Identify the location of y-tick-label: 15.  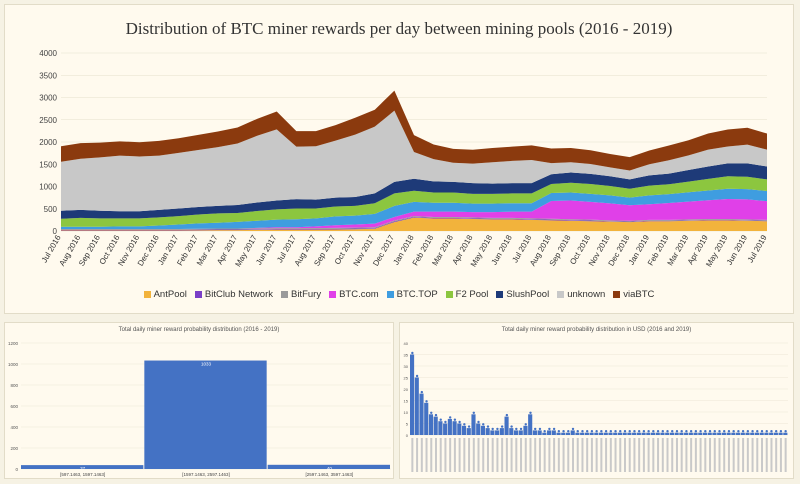
(406, 401).